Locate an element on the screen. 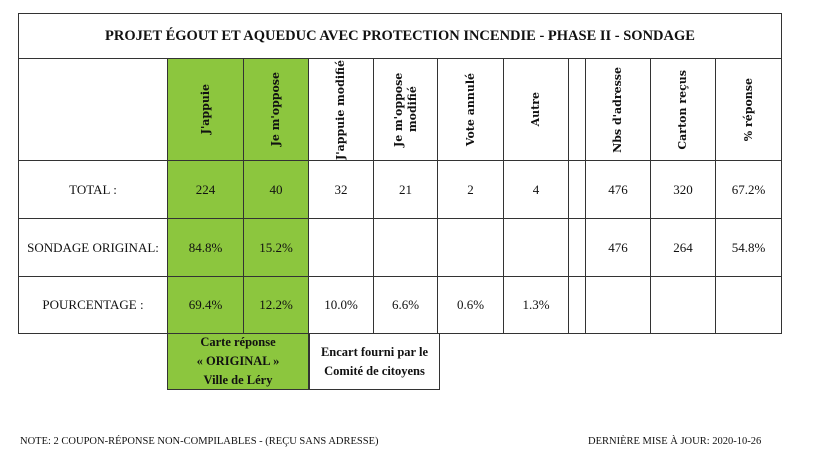  row-label-text: SONDAGE ORIGINAL: is located at coordinates (93, 247).